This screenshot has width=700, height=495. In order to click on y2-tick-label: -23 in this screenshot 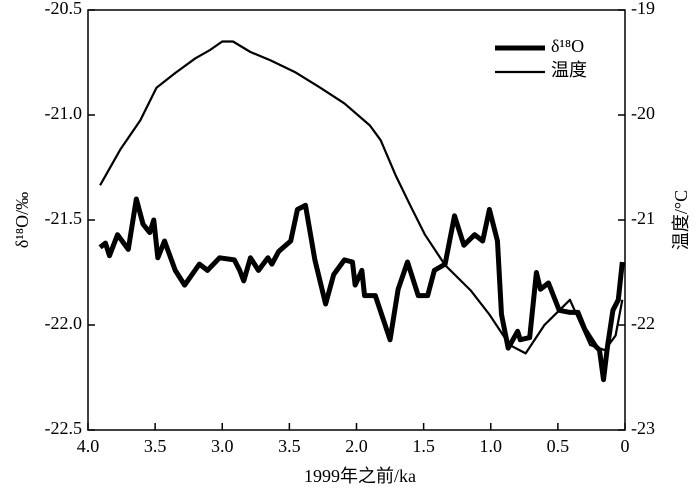, I will do `click(643, 428)`.